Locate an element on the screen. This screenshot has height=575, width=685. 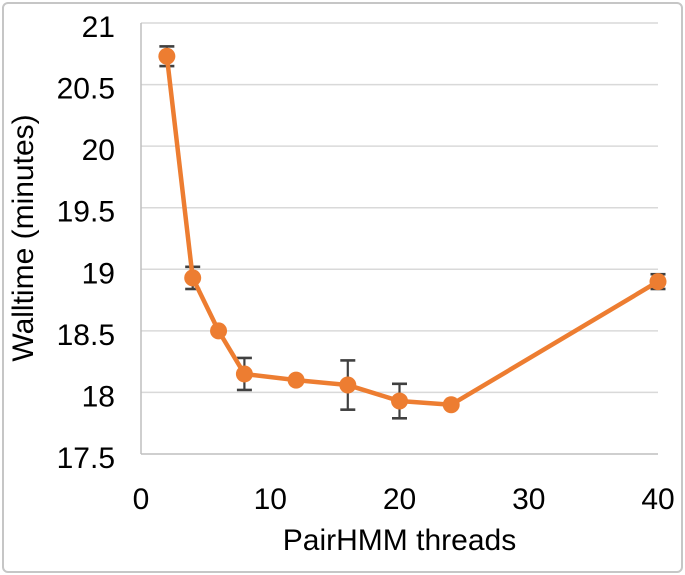
y-tick-label: 19.5 is located at coordinates (86, 212).